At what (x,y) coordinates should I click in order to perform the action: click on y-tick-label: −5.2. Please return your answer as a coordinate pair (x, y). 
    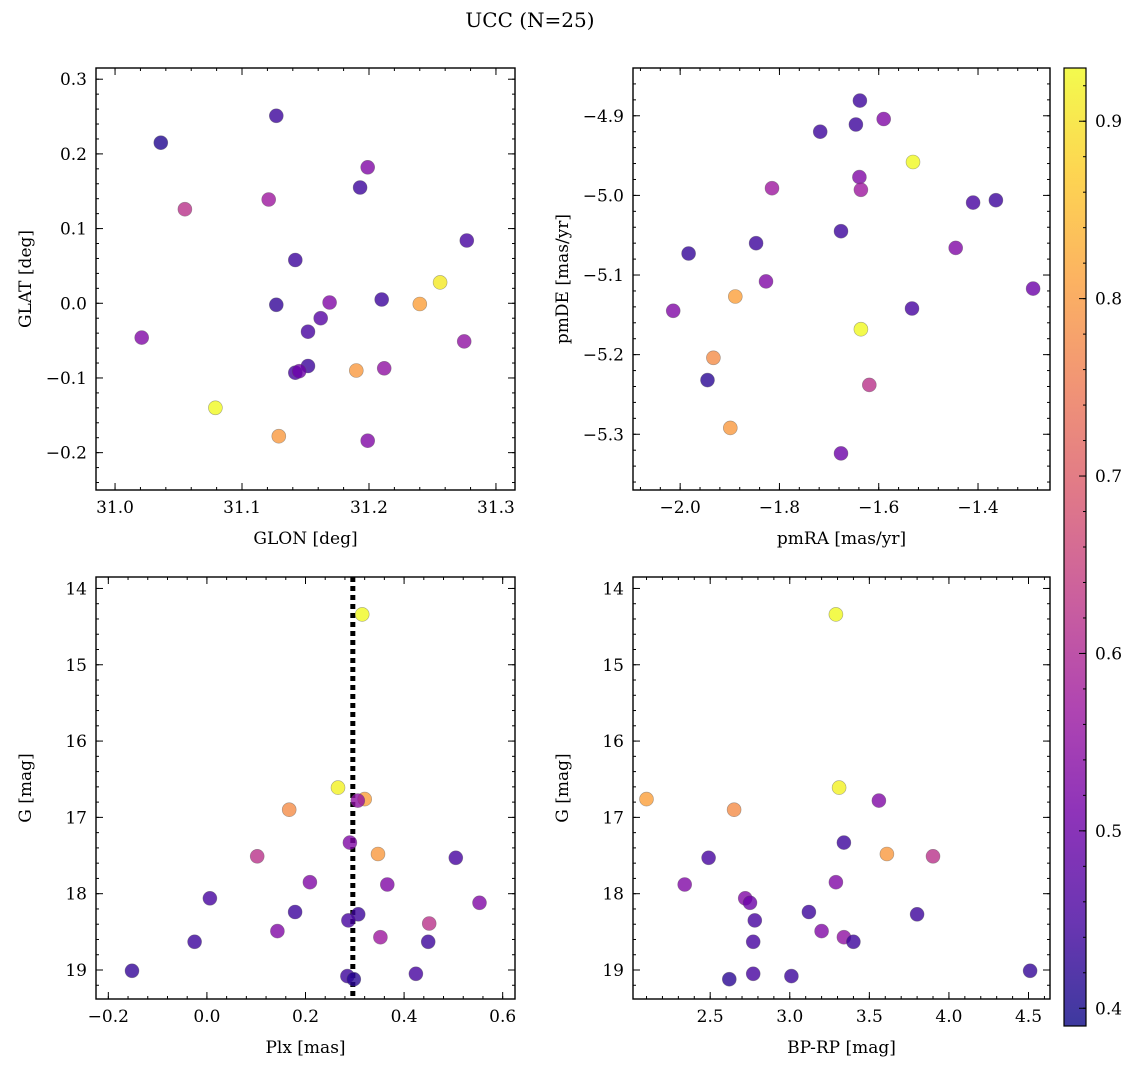
    Looking at the image, I should click on (603, 356).